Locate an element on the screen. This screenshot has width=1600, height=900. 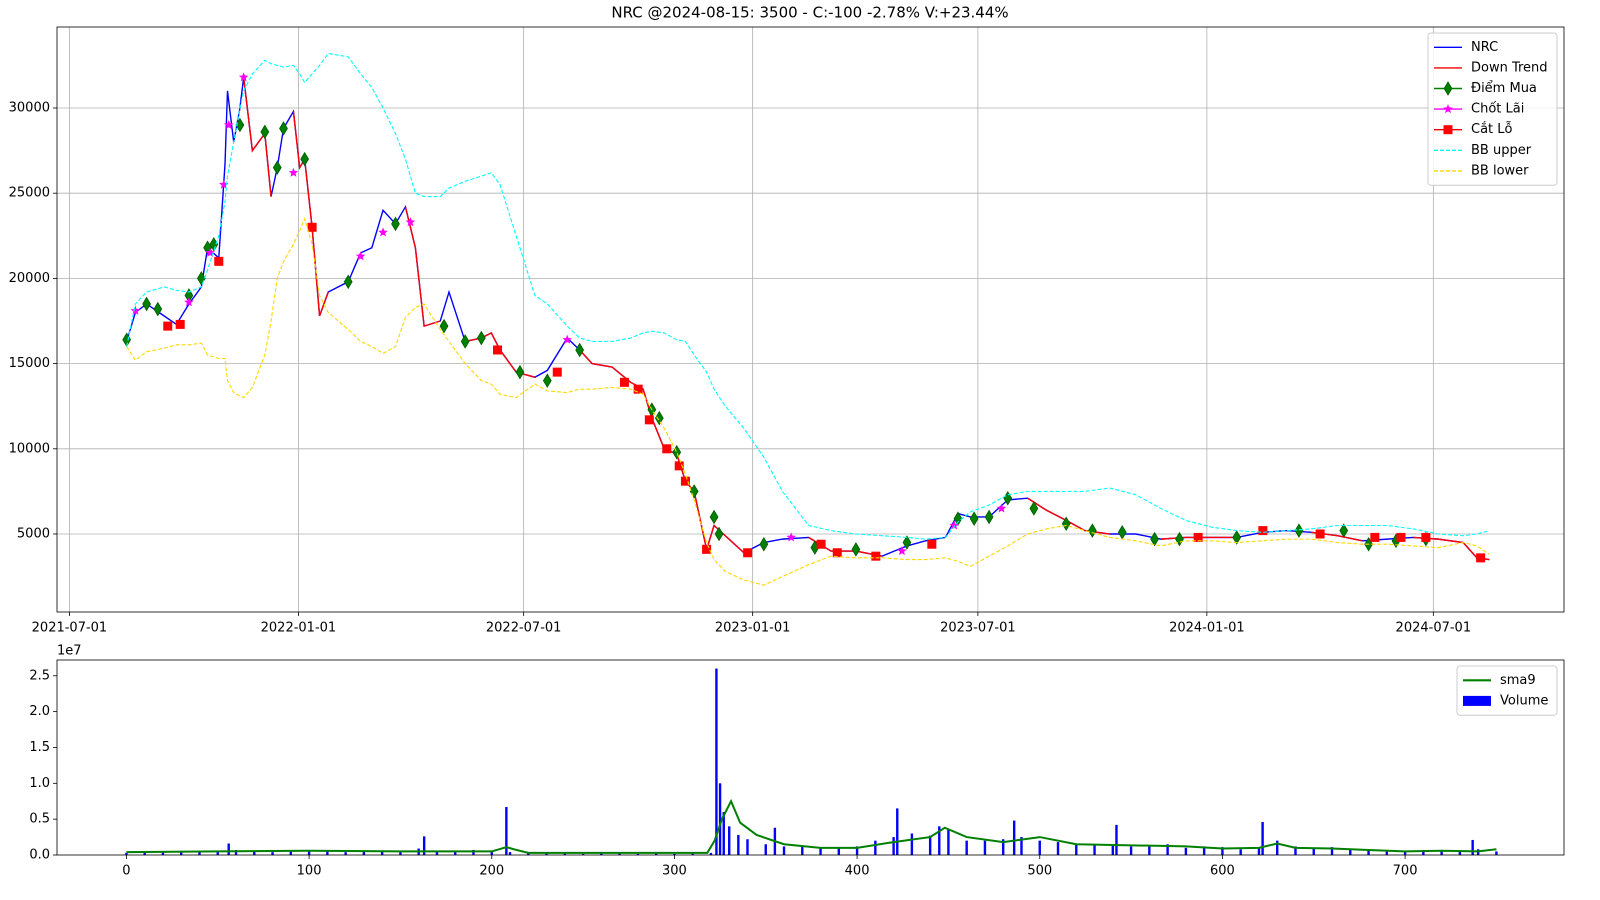
x-tick-label: 2024-01-01 is located at coordinates (1207, 628).